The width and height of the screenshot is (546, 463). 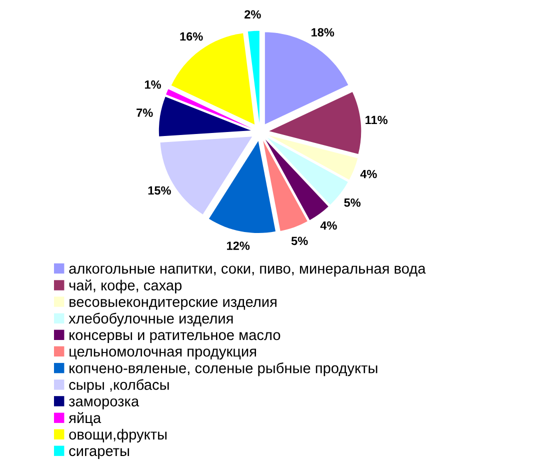 What do you see at coordinates (252, 14) in the screenshot?
I see `data-label: 2%` at bounding box center [252, 14].